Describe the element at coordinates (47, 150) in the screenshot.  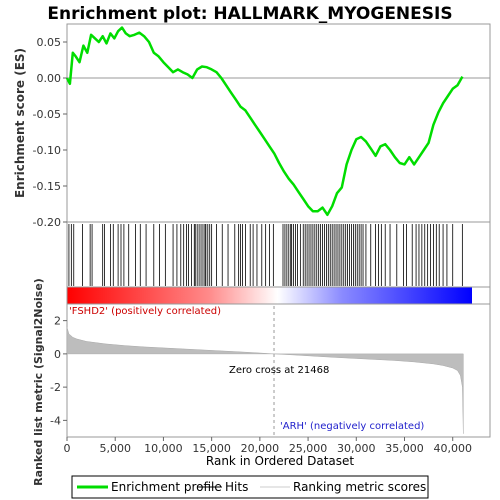
I see `es-y-tick-label: -0.10` at that location.